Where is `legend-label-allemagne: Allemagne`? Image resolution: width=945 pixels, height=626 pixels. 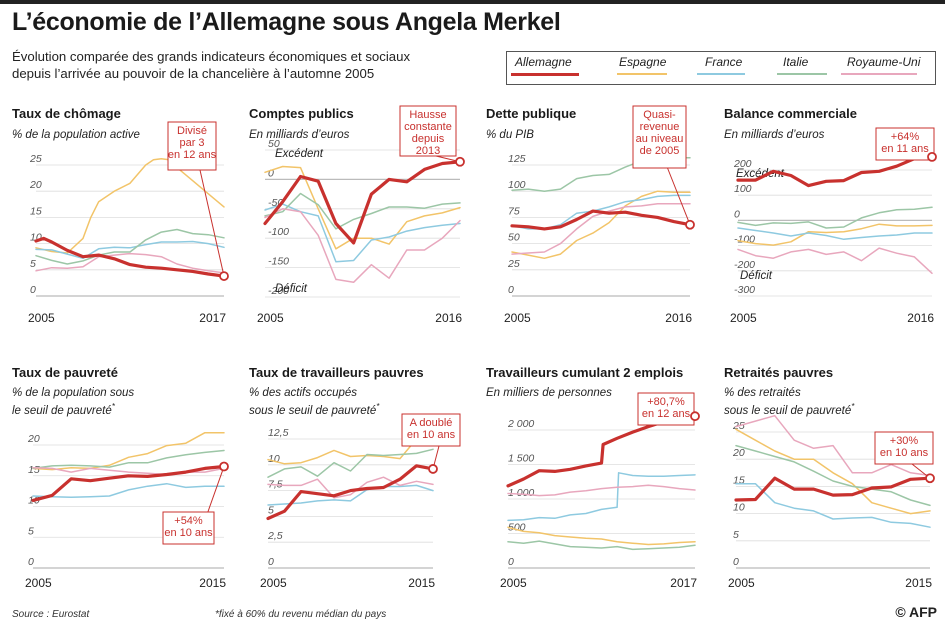
legend-label-allemagne: Allemagne is located at coordinates (543, 62).